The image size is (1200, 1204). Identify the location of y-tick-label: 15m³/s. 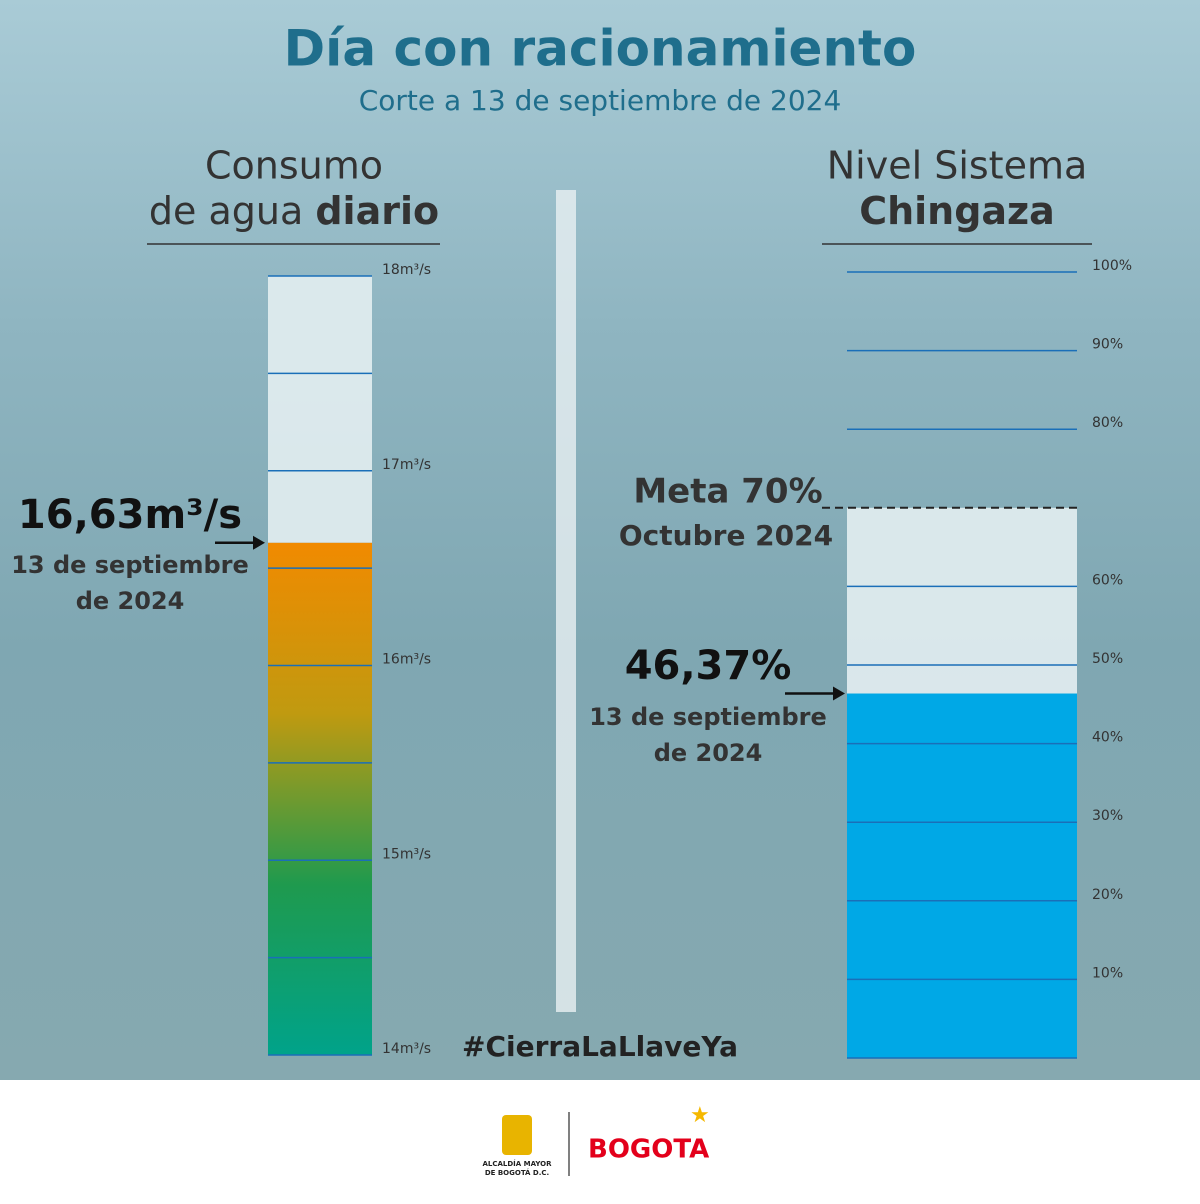
(406, 854).